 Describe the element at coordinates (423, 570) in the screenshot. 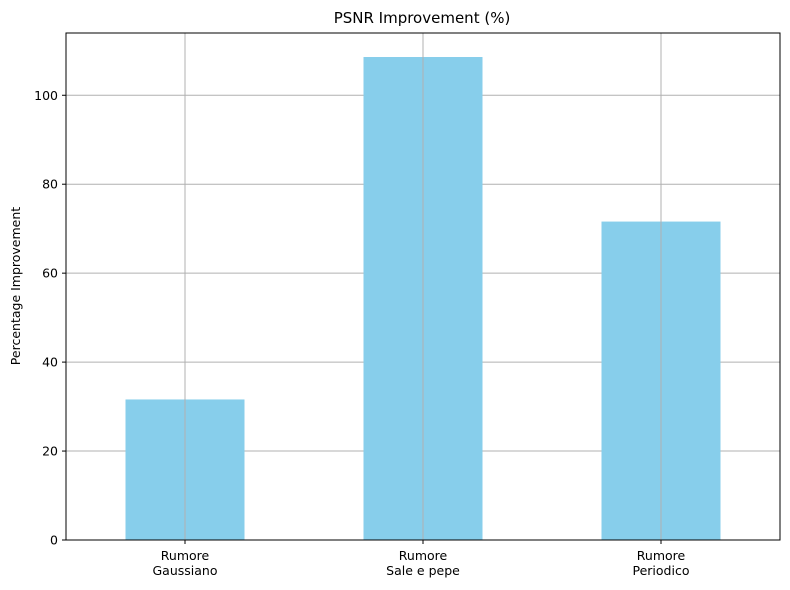

I see `x-tick-label: Sale e pepe` at that location.